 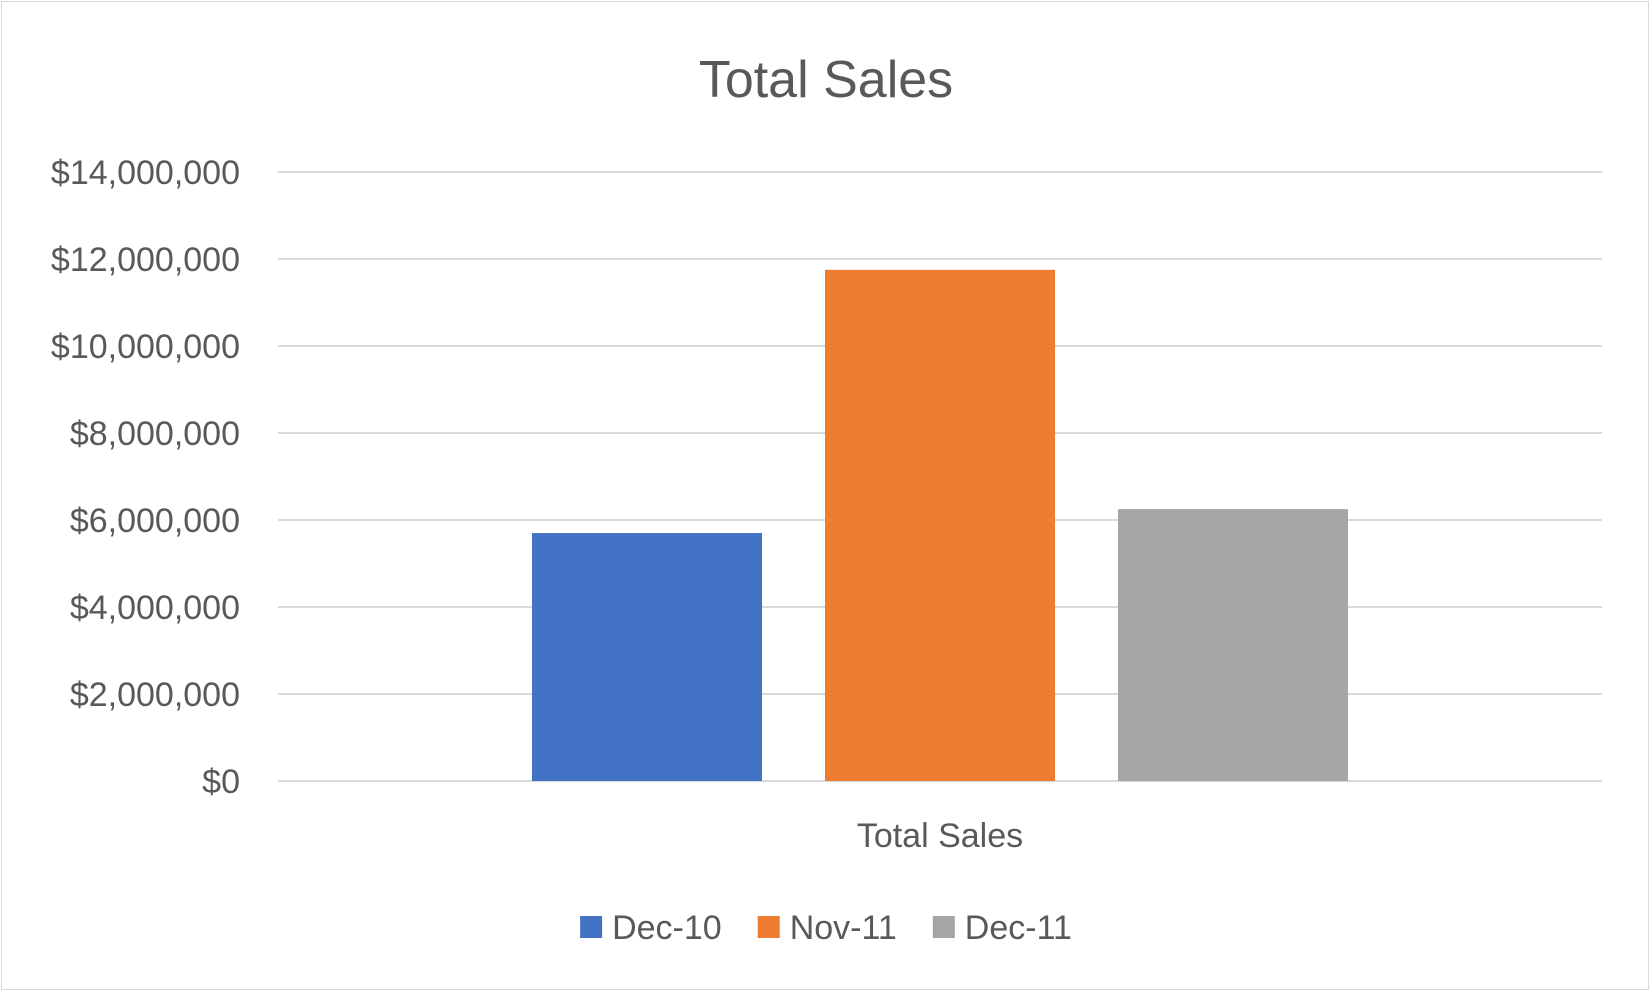 I want to click on x-category-label: Total Sales, so click(x=940, y=836).